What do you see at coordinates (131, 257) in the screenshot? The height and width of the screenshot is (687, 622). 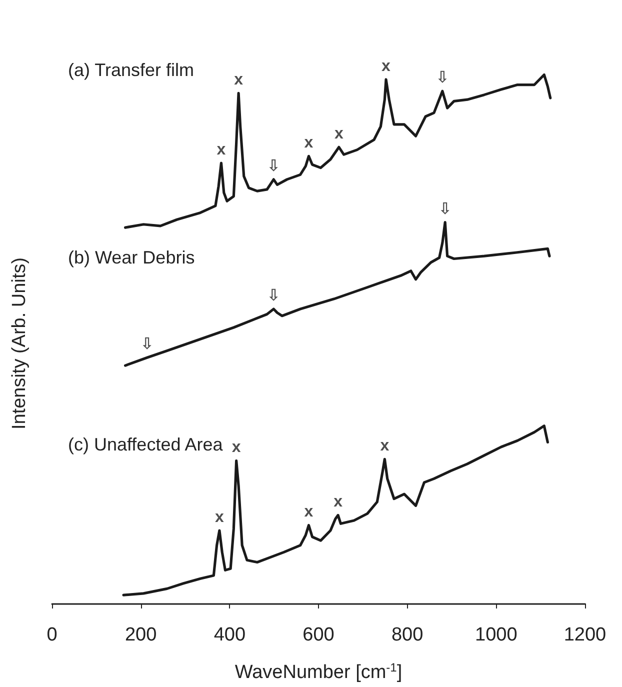 I see `annotation: (b) Wear Debris` at bounding box center [131, 257].